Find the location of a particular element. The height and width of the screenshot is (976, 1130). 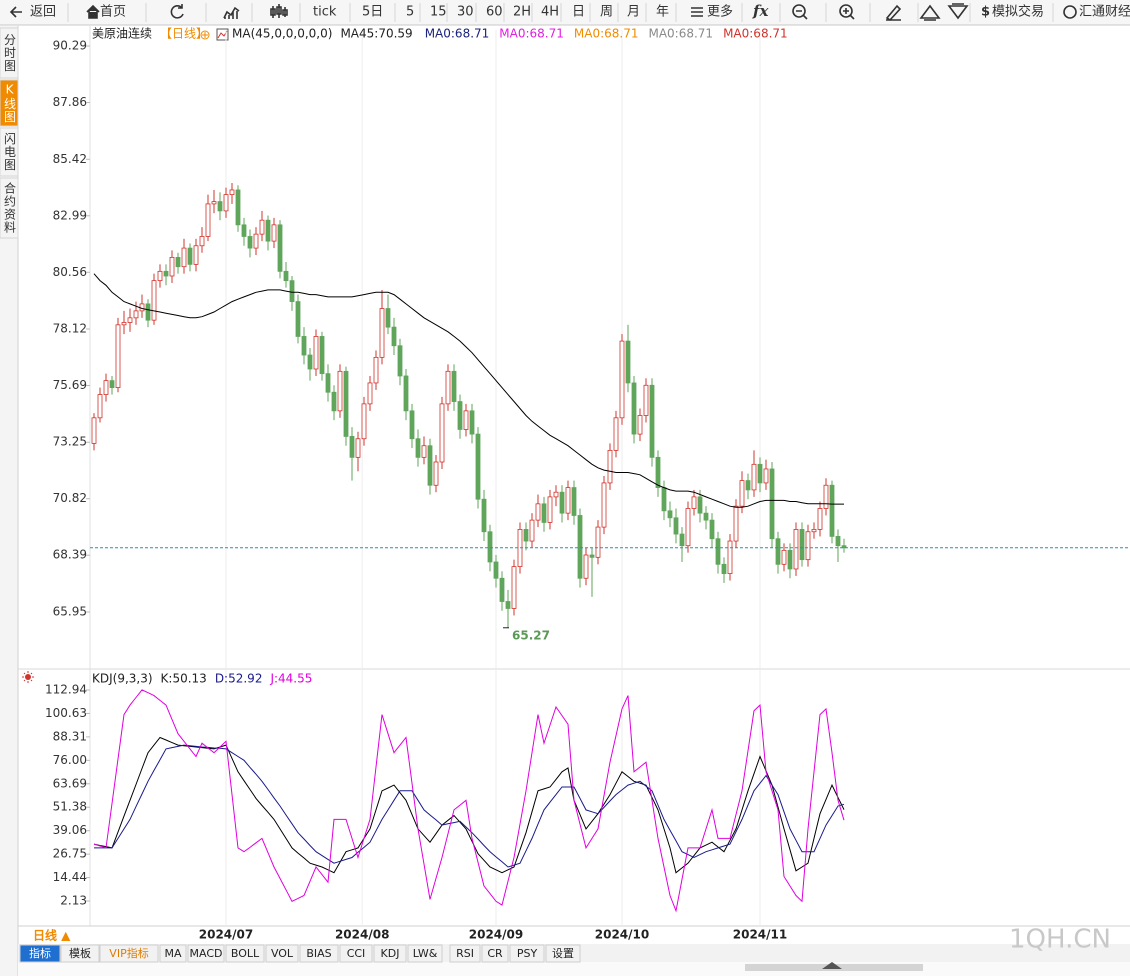

candle-icon is located at coordinates (279, 11).